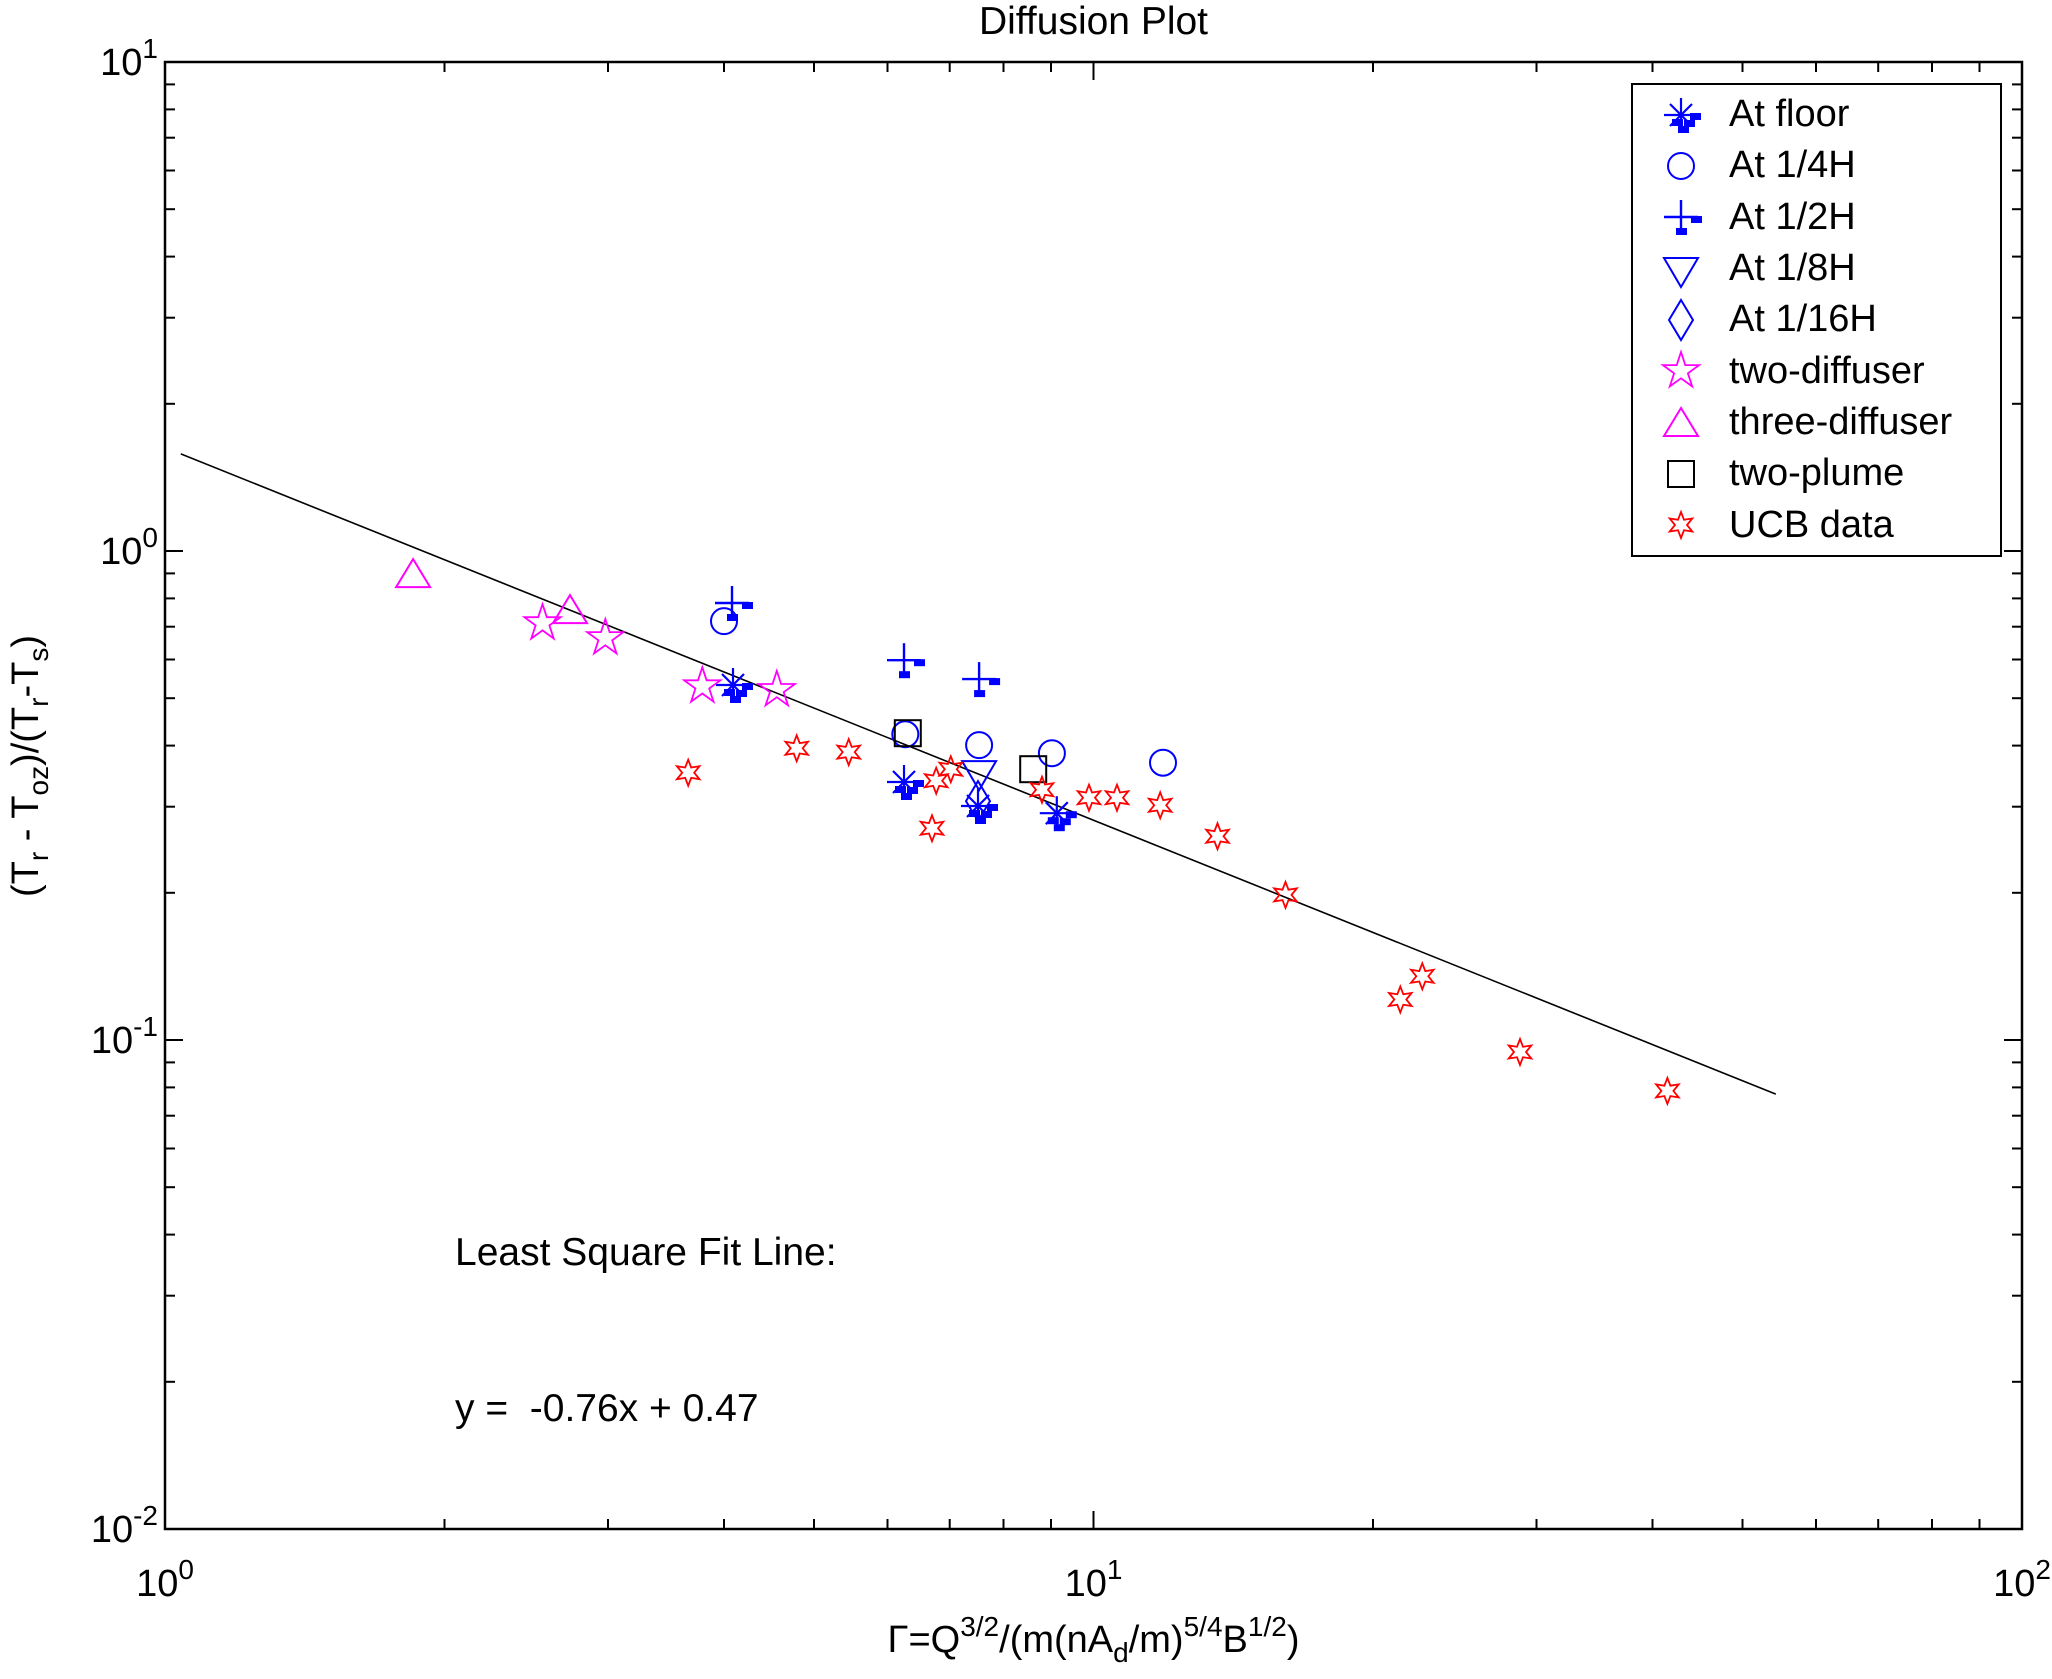  What do you see at coordinates (1681, 269) in the screenshot?
I see `triangle-down-marker-icon` at bounding box center [1681, 269].